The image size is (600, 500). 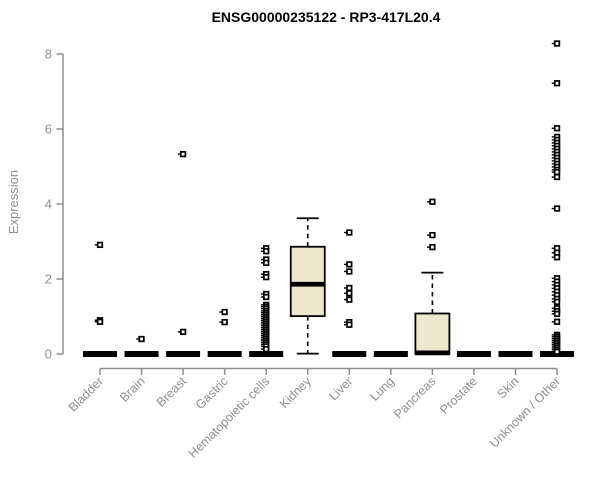 I want to click on boxplot-gastric, so click(x=224, y=332).